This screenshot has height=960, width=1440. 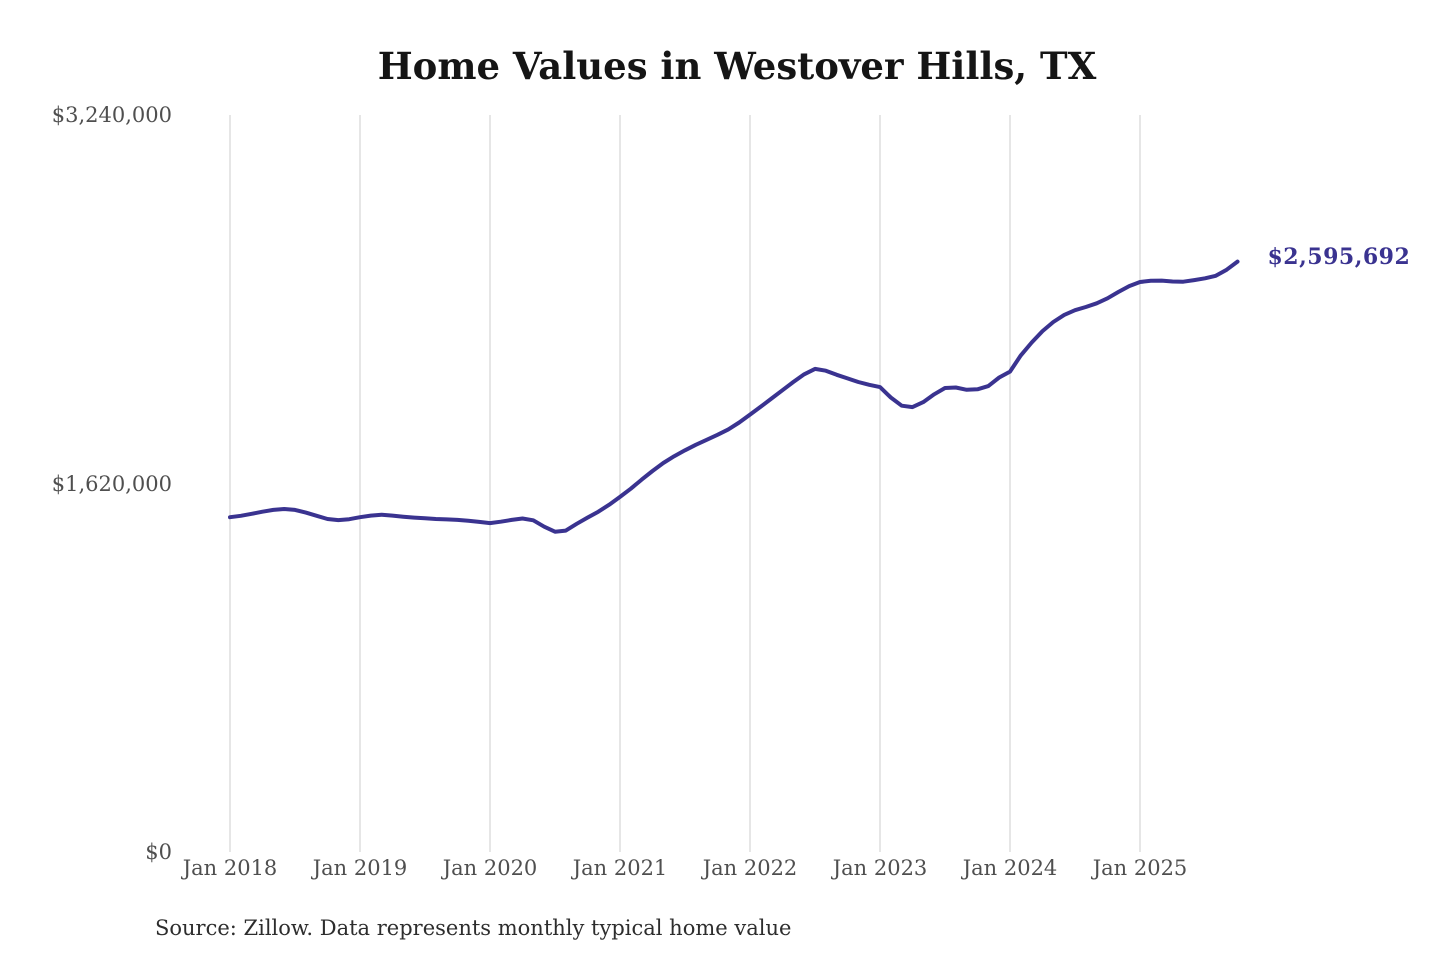 What do you see at coordinates (880, 868) in the screenshot?
I see `x-axis-label: Jan 2023` at bounding box center [880, 868].